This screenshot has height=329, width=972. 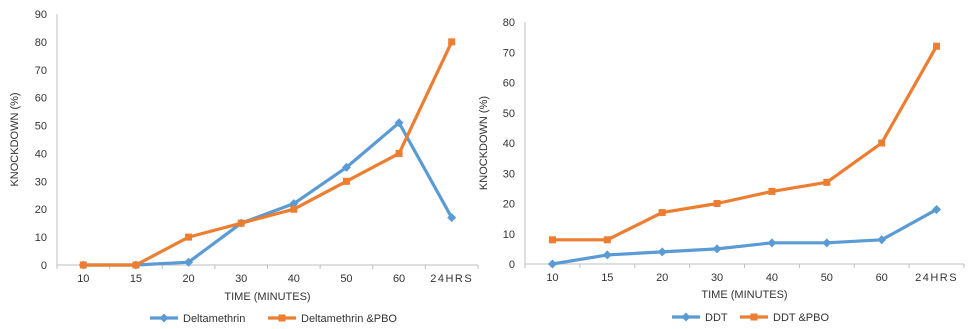 What do you see at coordinates (801, 318) in the screenshot?
I see `legend-label: DDT &PBO` at bounding box center [801, 318].